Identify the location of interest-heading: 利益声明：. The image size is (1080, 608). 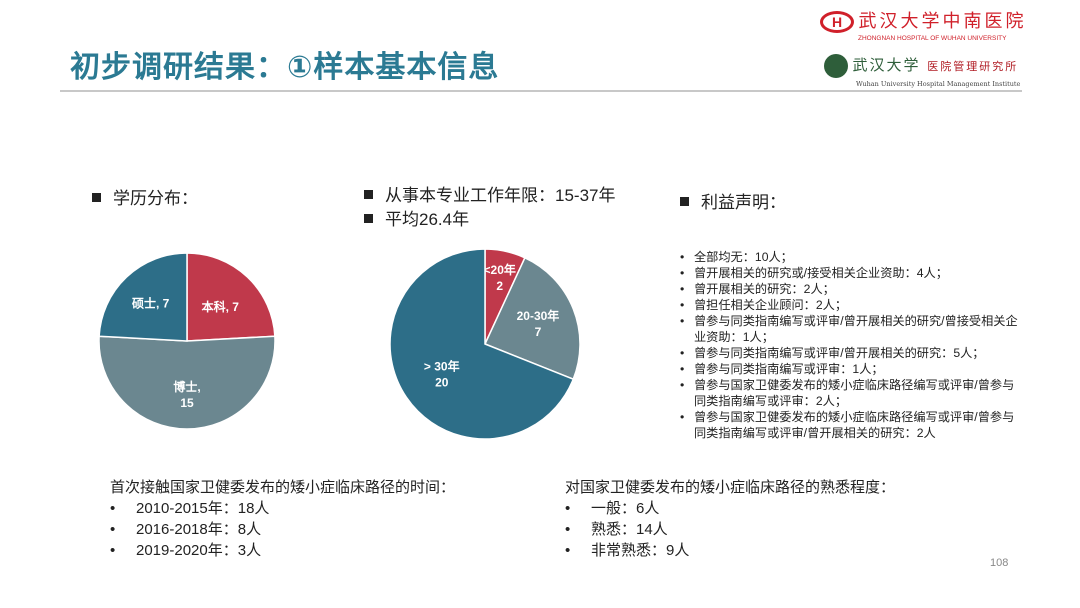
(733, 200).